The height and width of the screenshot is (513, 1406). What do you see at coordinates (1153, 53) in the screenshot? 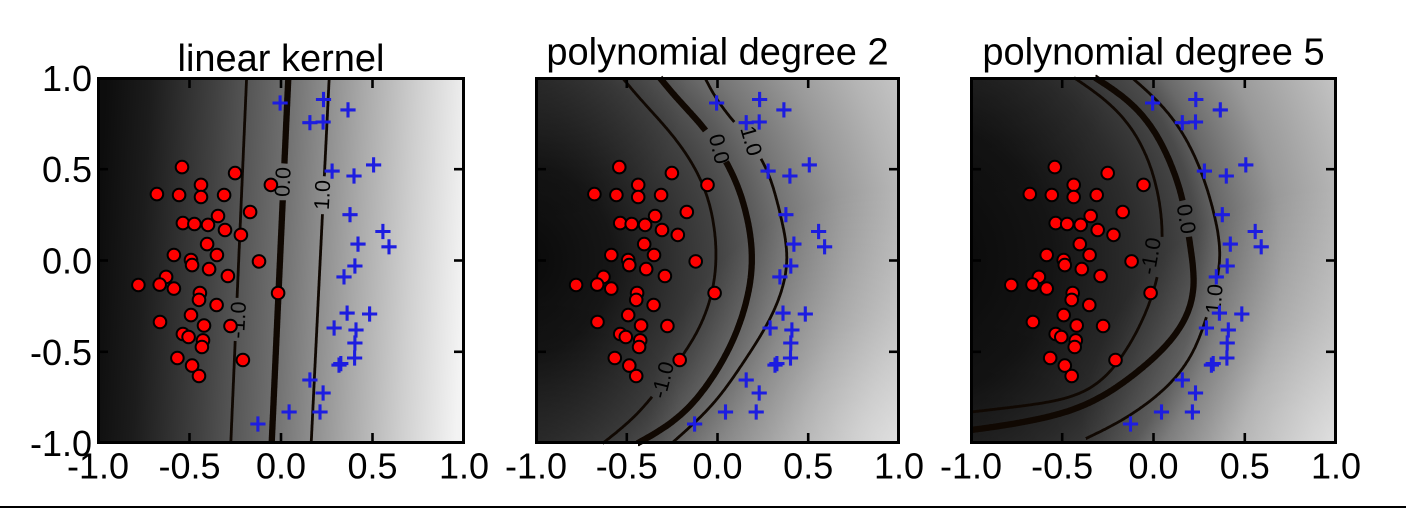
I see `svg-text: polynomial degree 5` at bounding box center [1153, 53].